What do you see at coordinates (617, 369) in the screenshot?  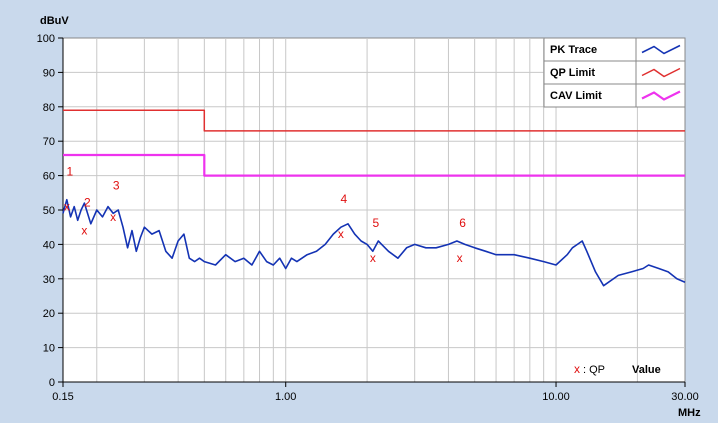 I see `qp-note: x : QP Value` at bounding box center [617, 369].